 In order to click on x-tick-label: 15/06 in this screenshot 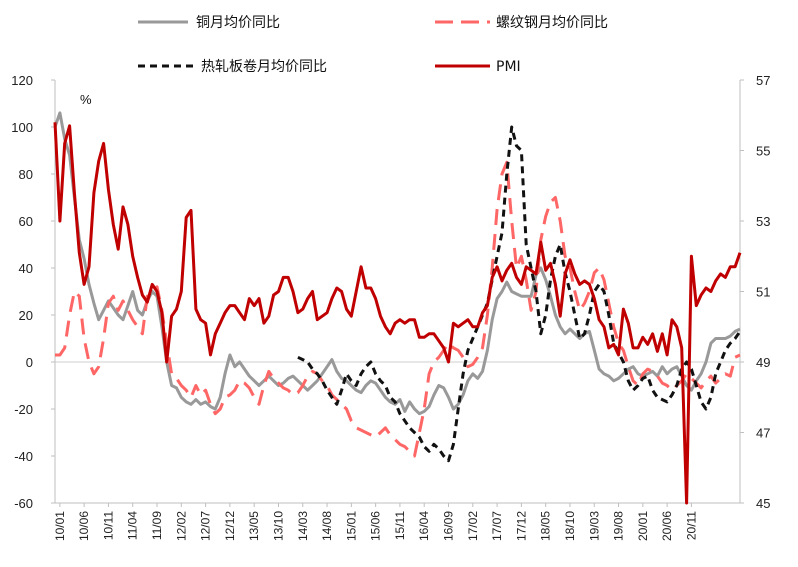, I will do `click(376, 526)`.